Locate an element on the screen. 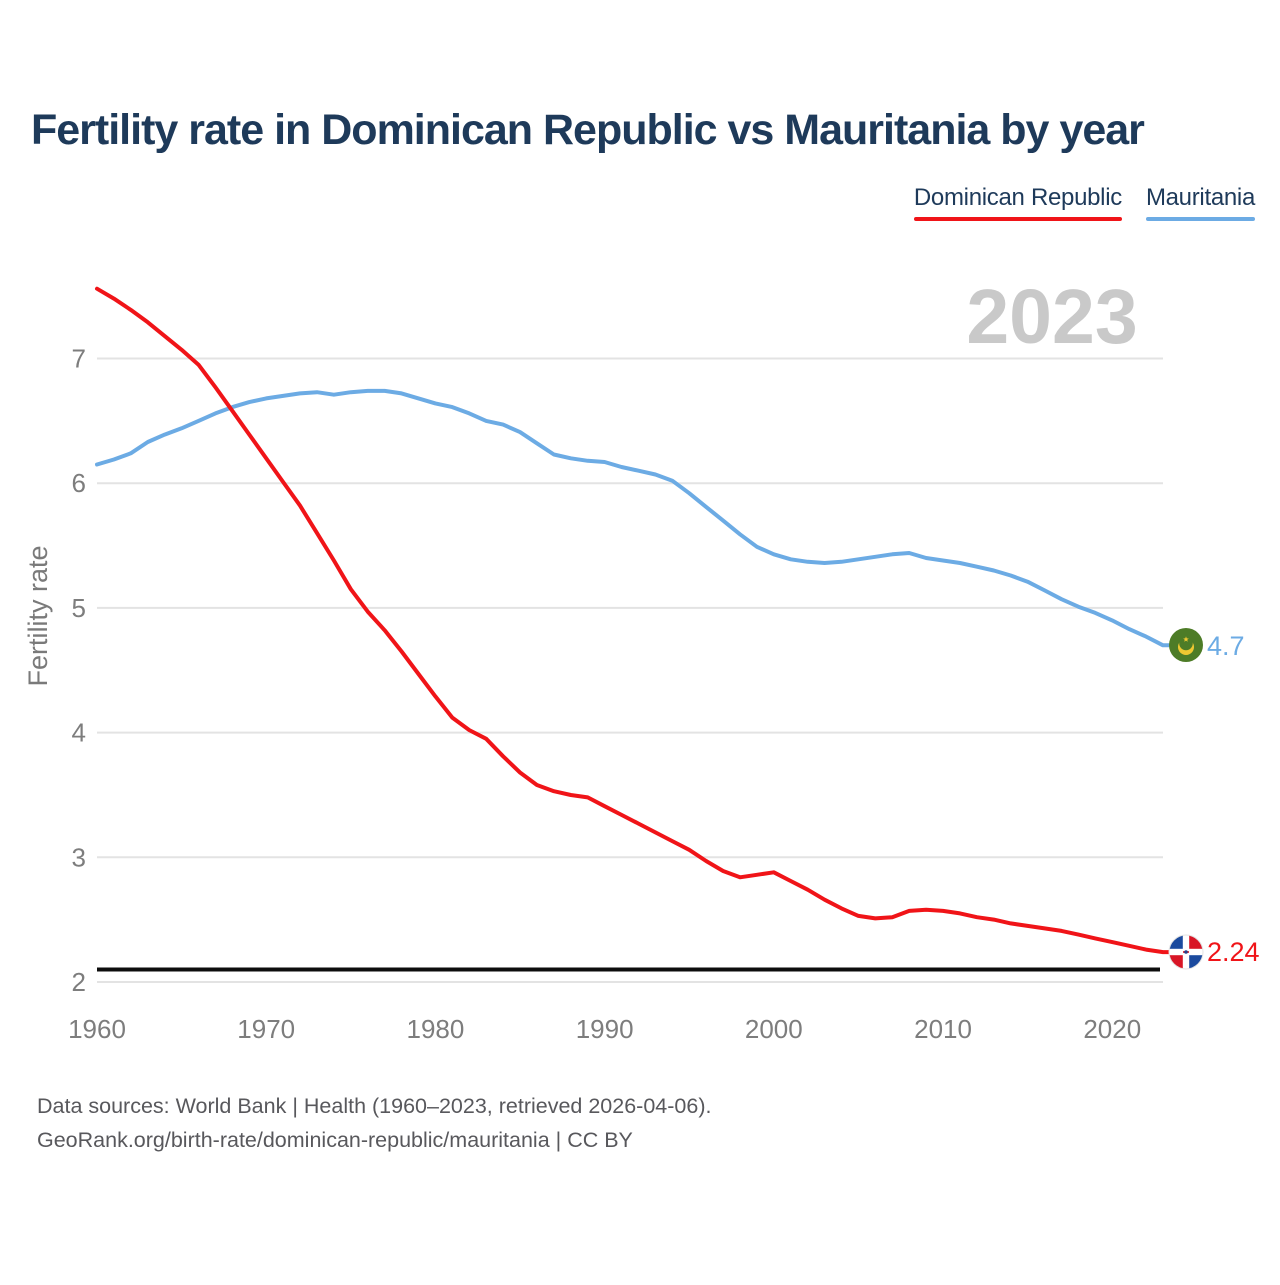 This screenshot has width=1280, height=1285. y-tick-label-6: 6 is located at coordinates (79, 483).